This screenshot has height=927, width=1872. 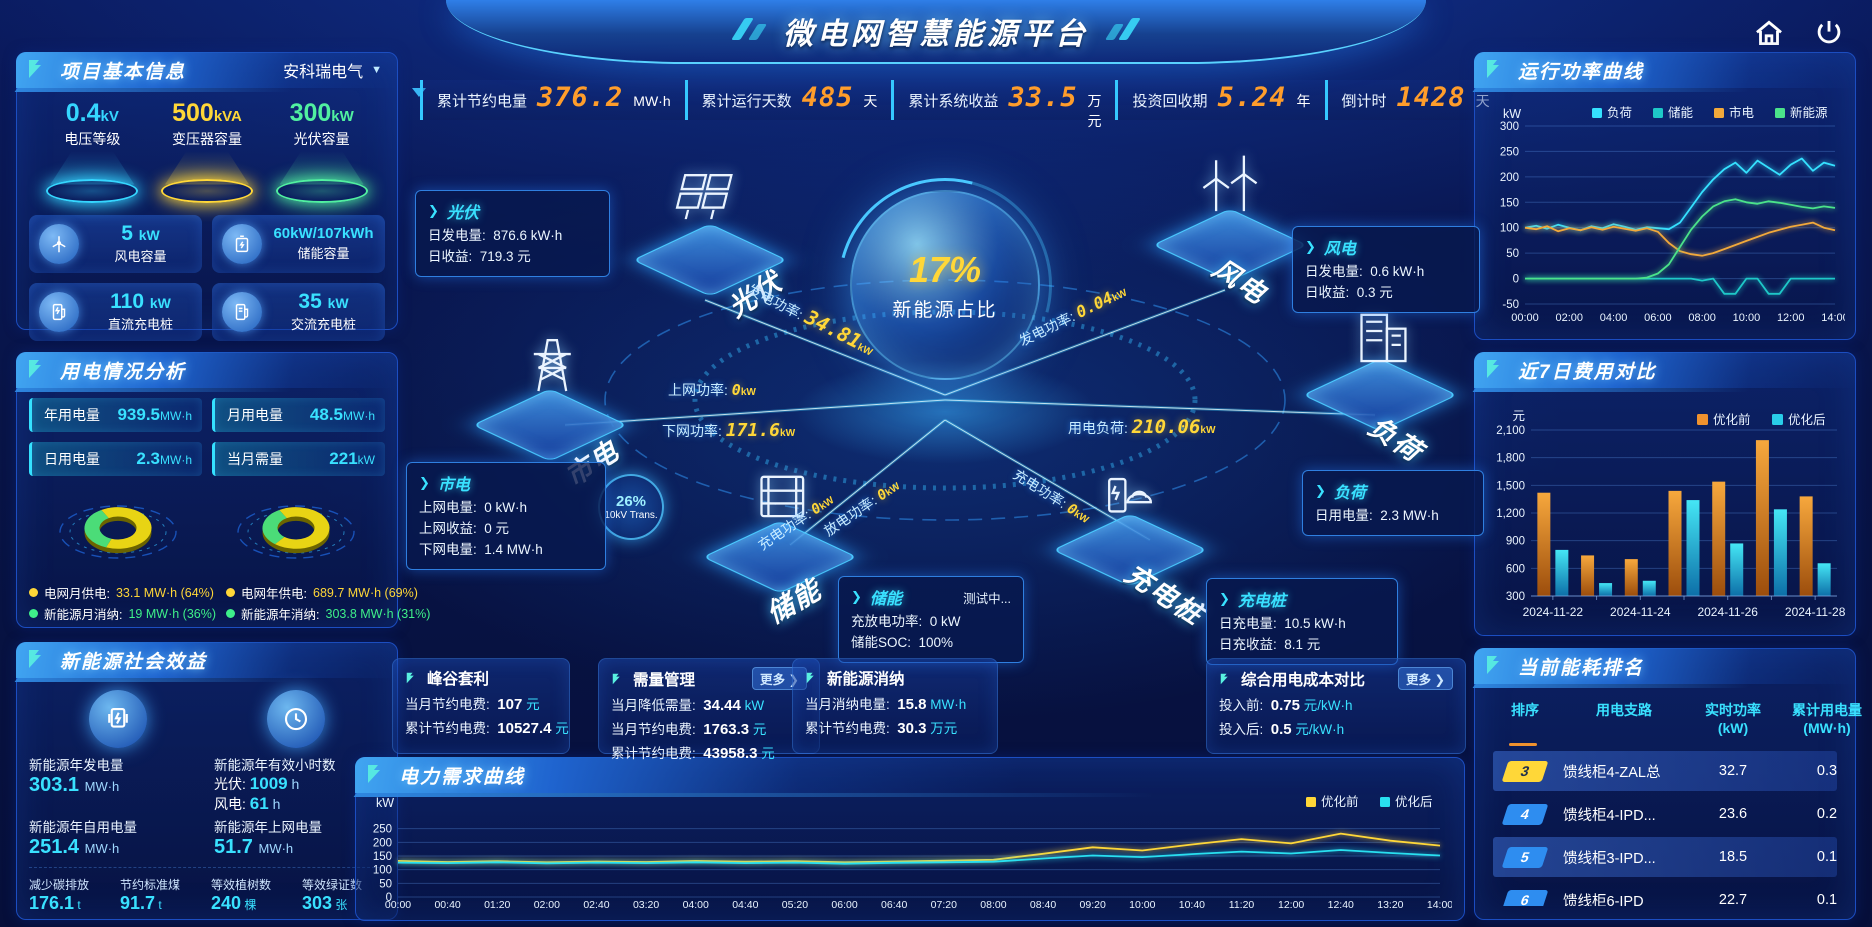 What do you see at coordinates (389, 898) in the screenshot?
I see `svg-text: 0` at bounding box center [389, 898].